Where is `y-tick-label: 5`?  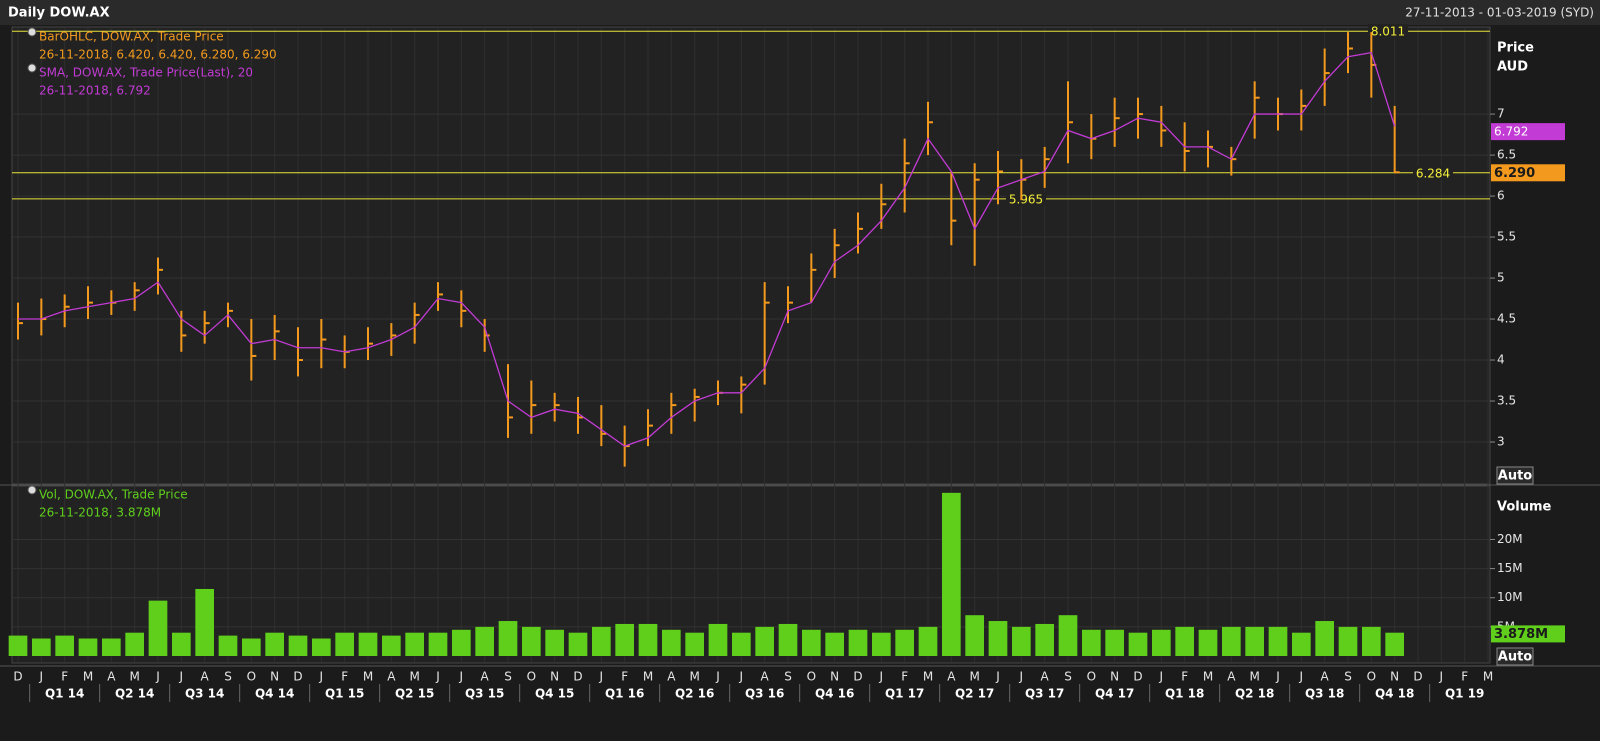
y-tick-label: 5 is located at coordinates (1501, 278).